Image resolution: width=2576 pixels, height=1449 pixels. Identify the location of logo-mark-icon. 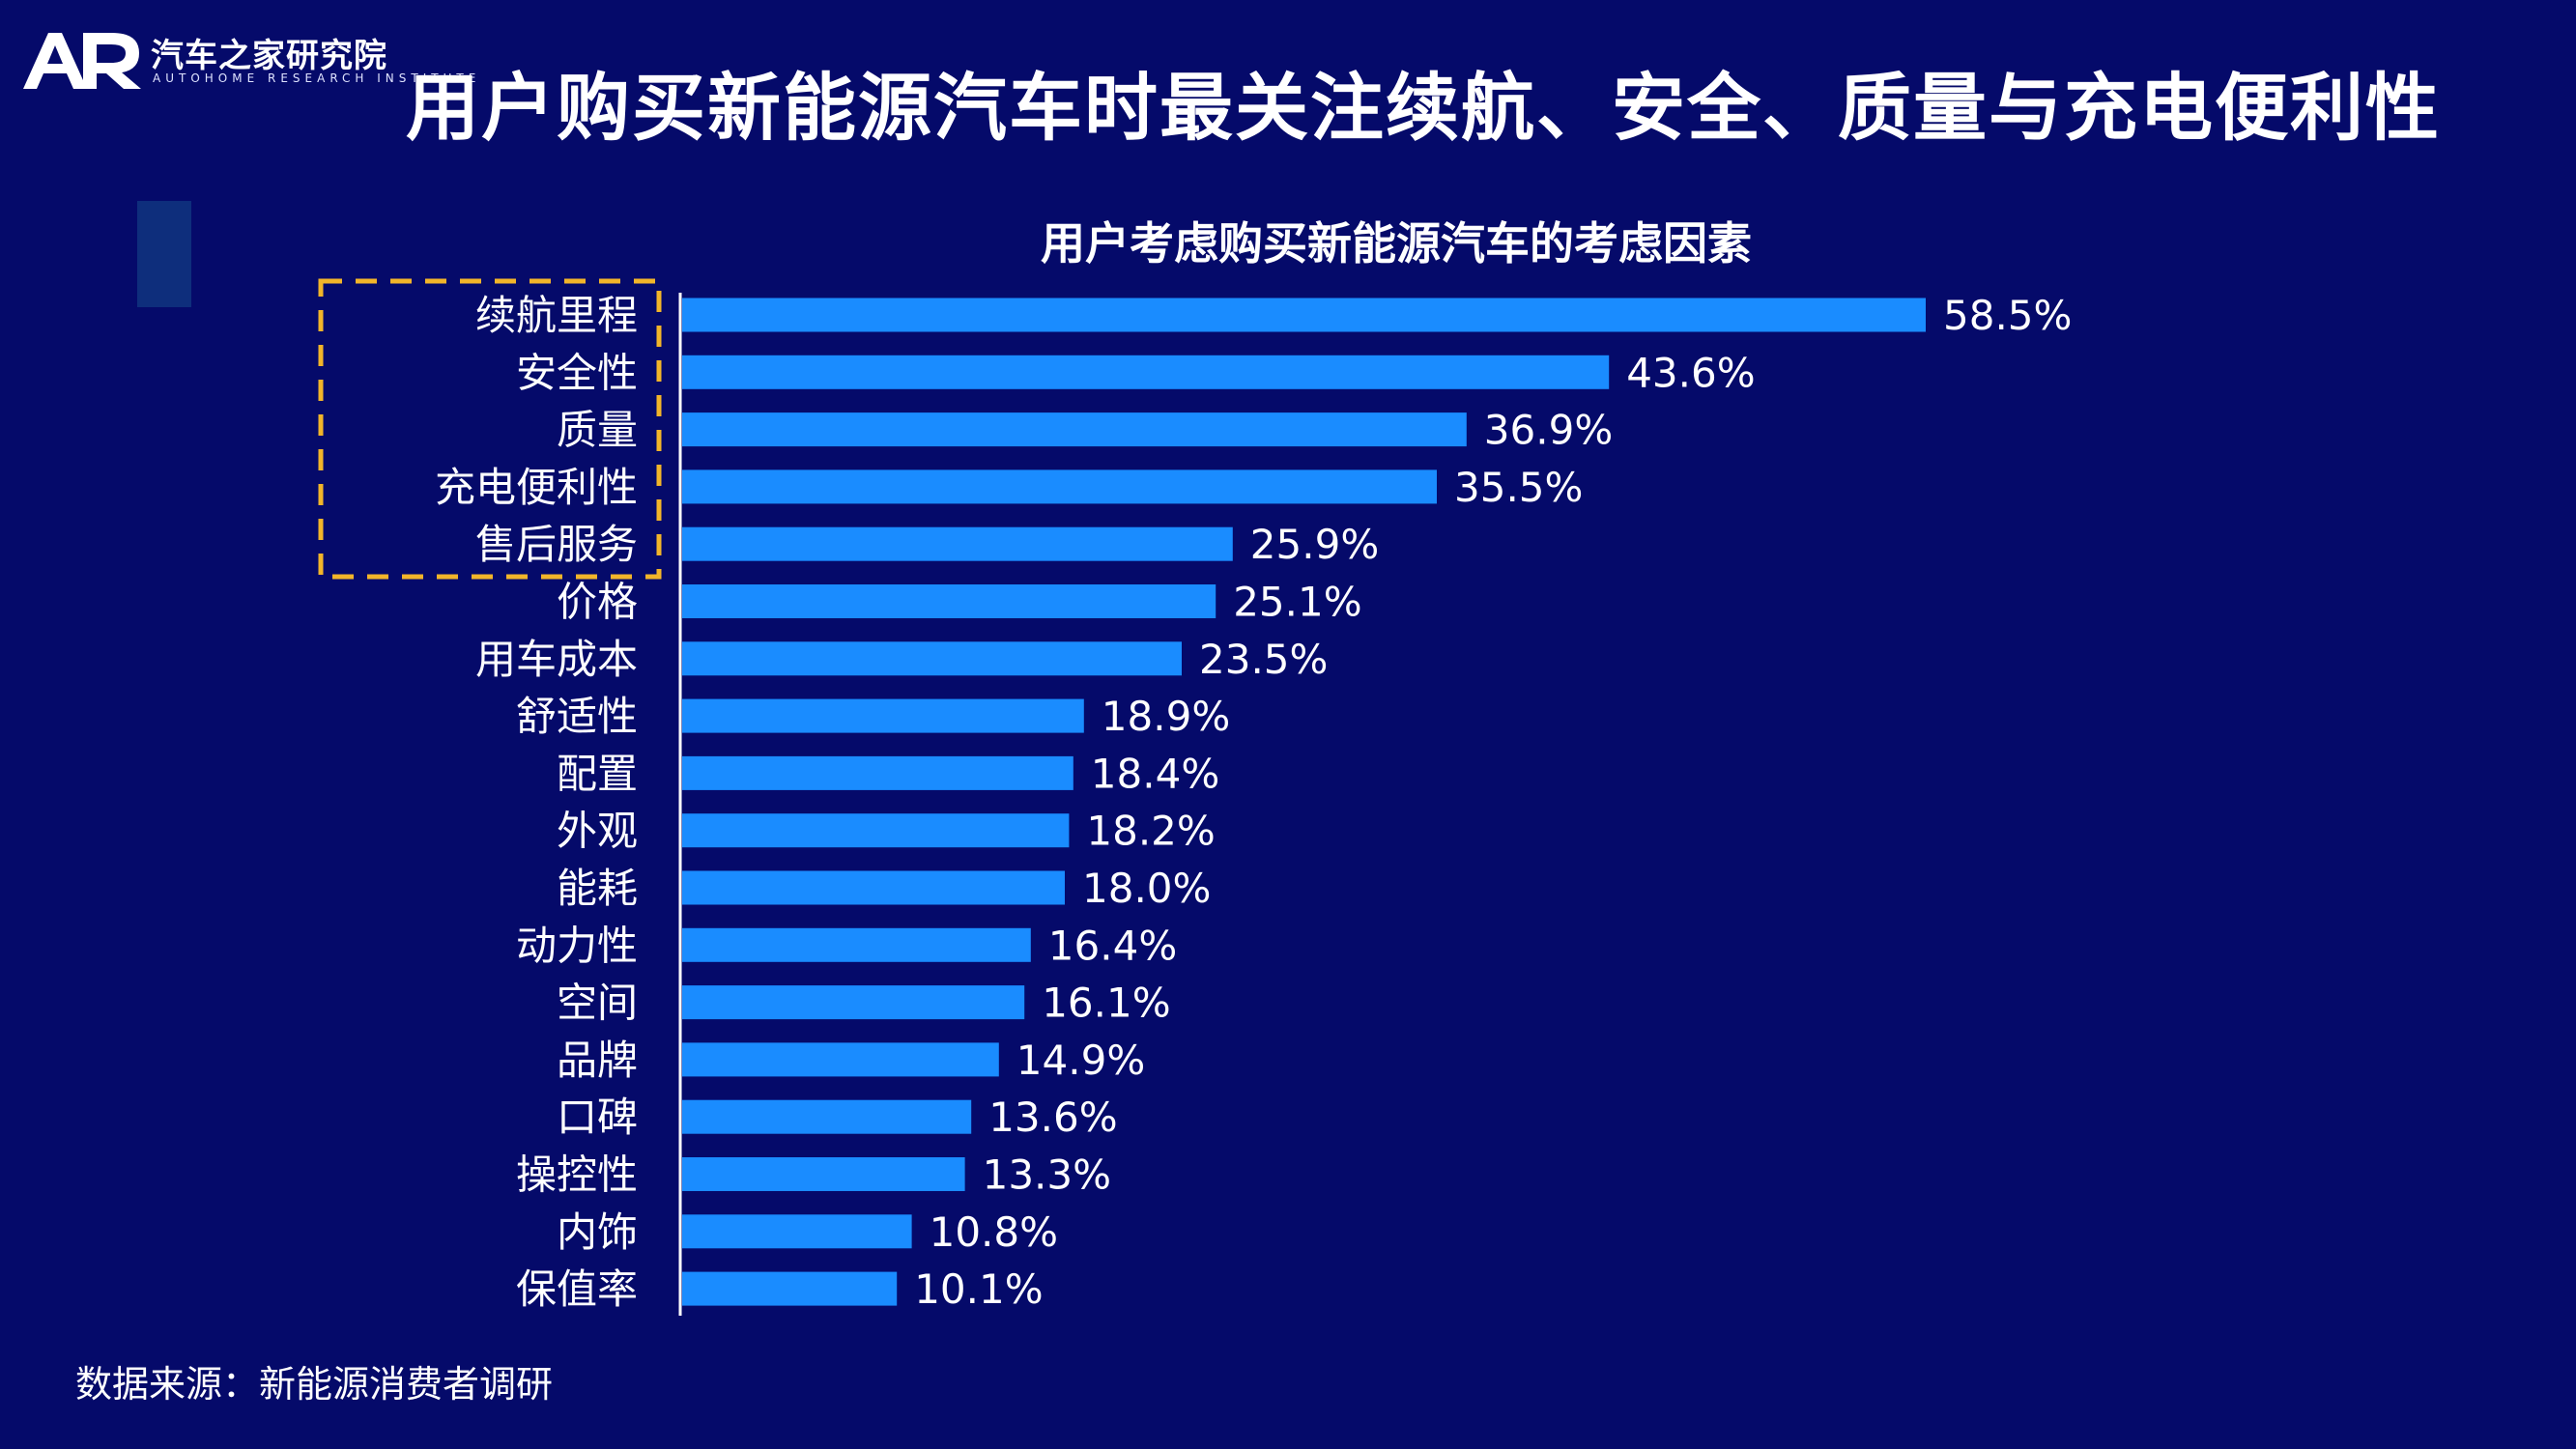
(82, 61).